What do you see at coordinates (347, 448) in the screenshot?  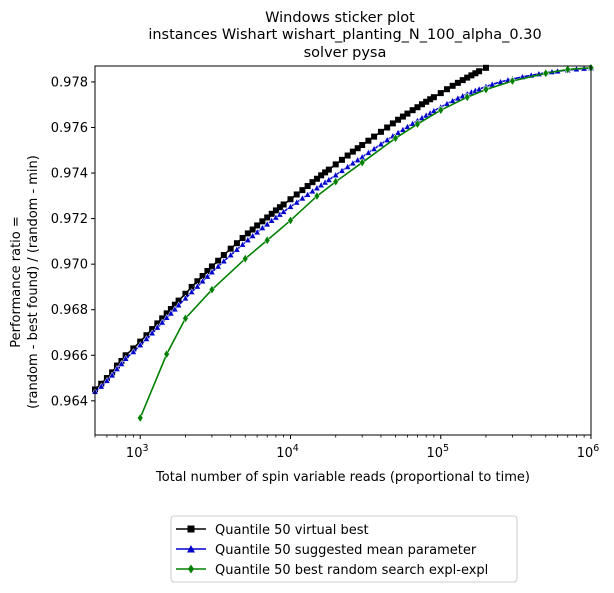 I see `x-axis-ticks: 10³ 10⁴ 10⁵ 10⁶` at bounding box center [347, 448].